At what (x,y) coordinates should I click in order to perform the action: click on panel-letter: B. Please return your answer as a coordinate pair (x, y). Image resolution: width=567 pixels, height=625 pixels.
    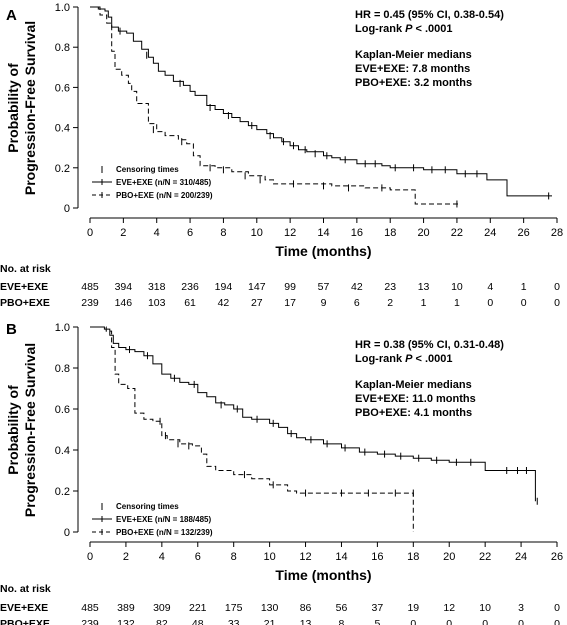
    Looking at the image, I should click on (11, 329).